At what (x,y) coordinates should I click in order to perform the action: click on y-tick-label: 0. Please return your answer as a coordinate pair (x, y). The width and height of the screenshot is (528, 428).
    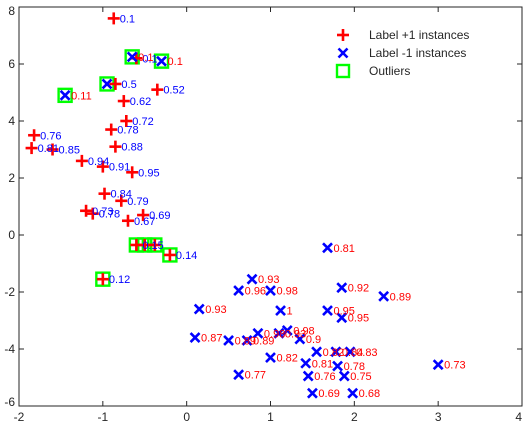
    Looking at the image, I should click on (11, 235).